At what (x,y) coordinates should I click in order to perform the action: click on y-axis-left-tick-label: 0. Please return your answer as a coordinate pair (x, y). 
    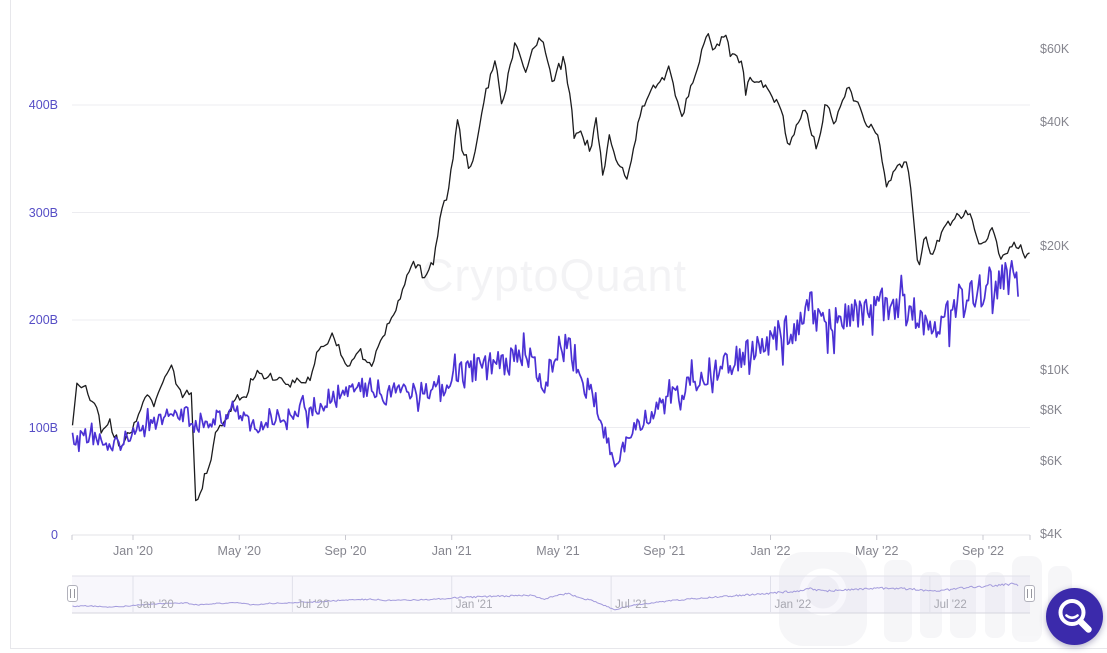
    Looking at the image, I should click on (54, 535).